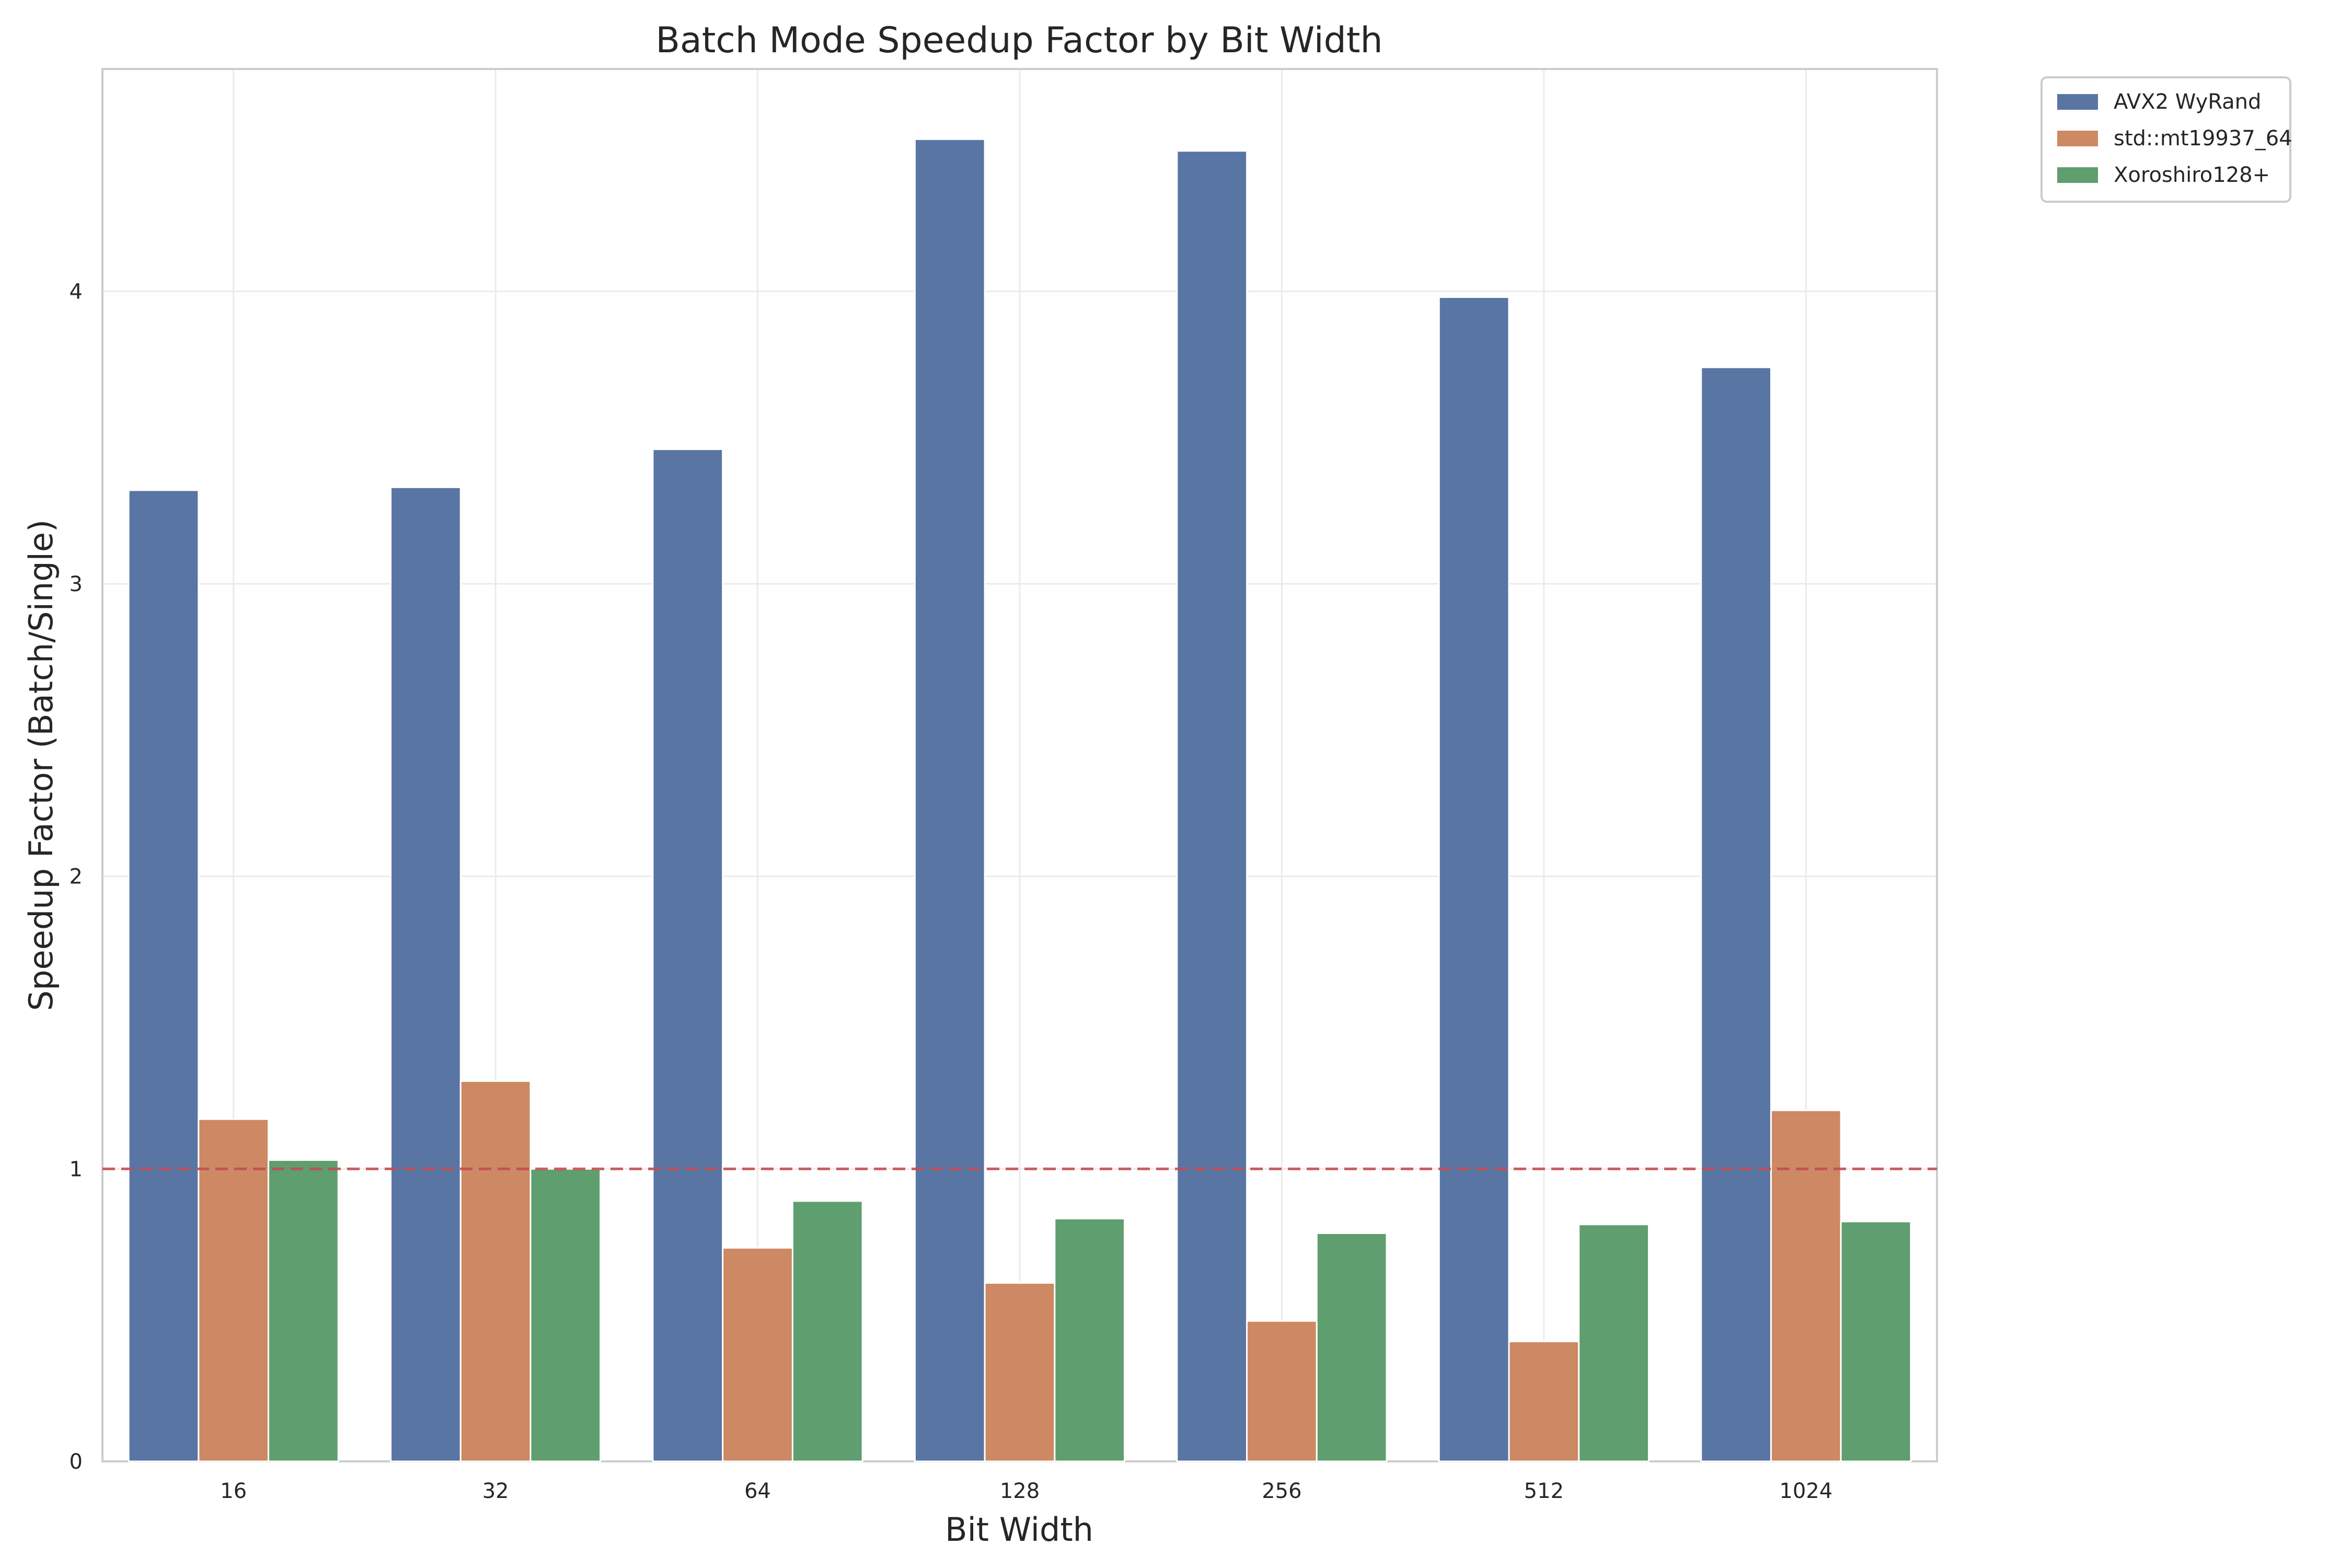  I want to click on bar-xoroshiro128--256, so click(1352, 1347).